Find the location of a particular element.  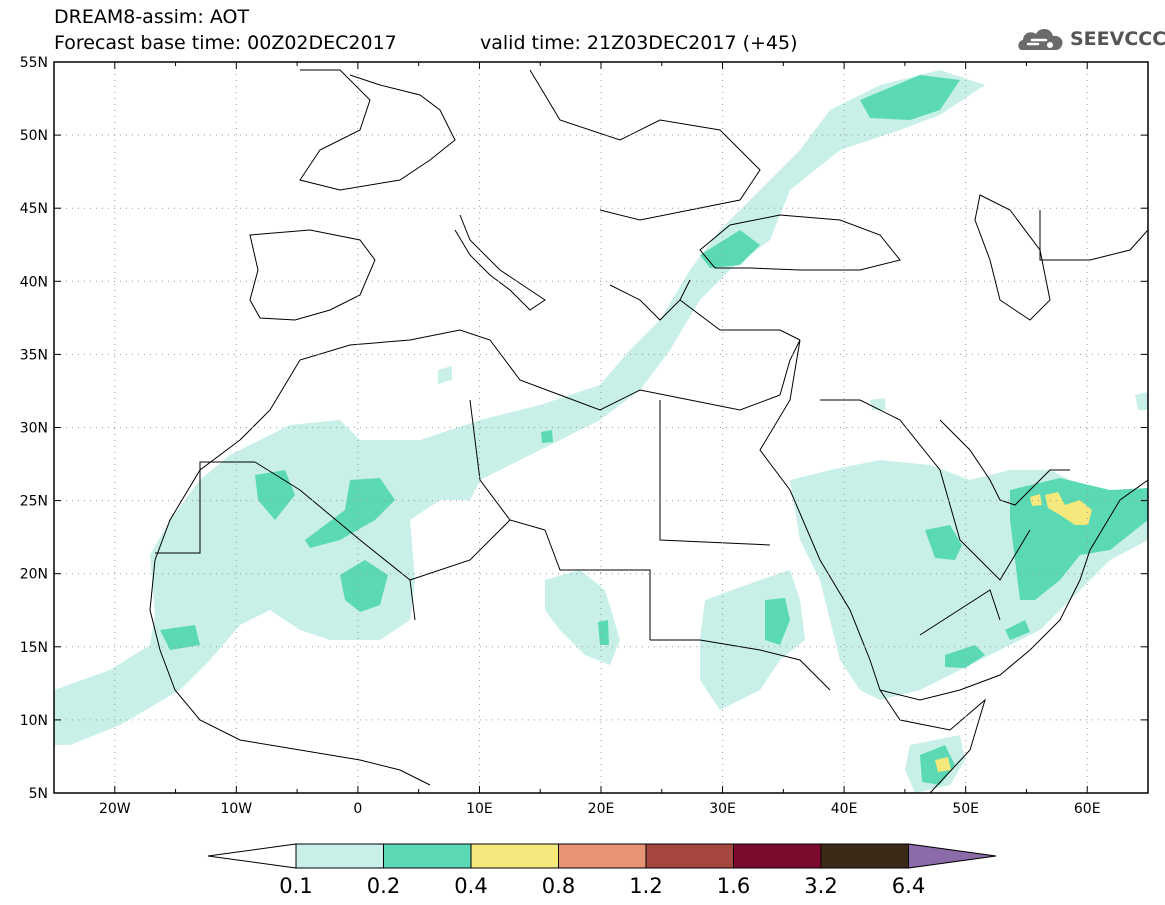

aot-core-west-sahara is located at coordinates (275, 495).